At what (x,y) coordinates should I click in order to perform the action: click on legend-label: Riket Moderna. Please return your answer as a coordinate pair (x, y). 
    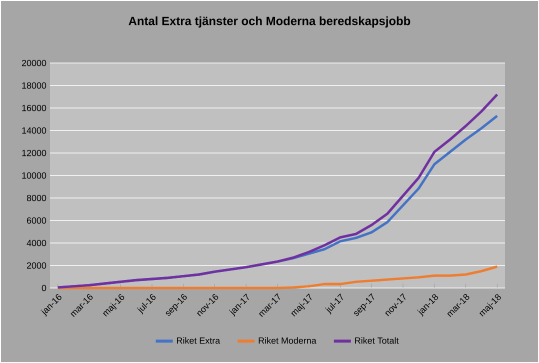
    Looking at the image, I should click on (287, 340).